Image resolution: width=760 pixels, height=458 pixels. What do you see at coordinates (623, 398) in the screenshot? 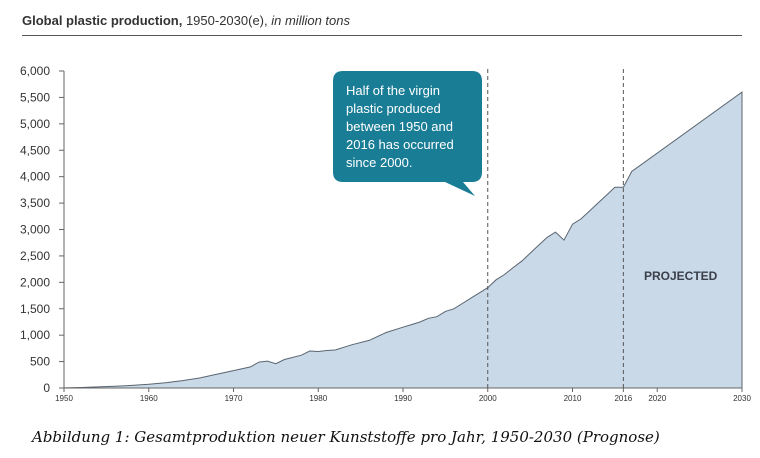
I see `x-tick-label: 2016` at bounding box center [623, 398].